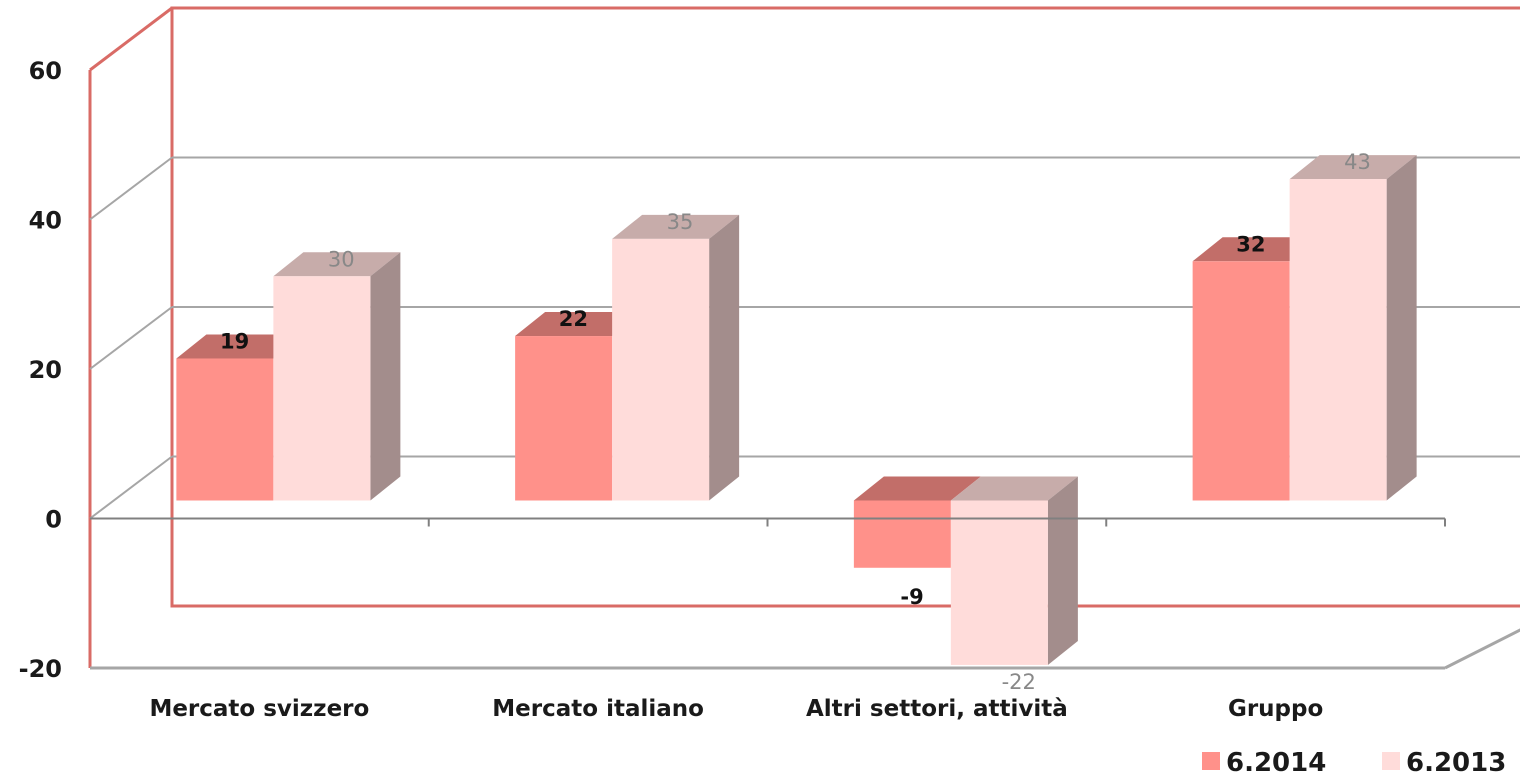 The height and width of the screenshot is (780, 1520). What do you see at coordinates (131, 39) in the screenshot?
I see `side-wall-top-edge` at bounding box center [131, 39].